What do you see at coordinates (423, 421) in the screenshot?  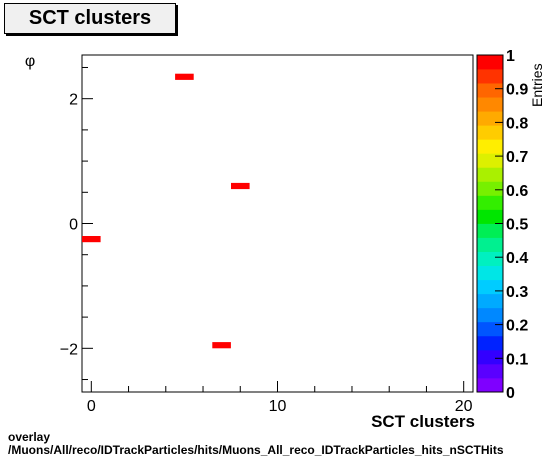 I see `x-axis-label: SCT clusters` at bounding box center [423, 421].